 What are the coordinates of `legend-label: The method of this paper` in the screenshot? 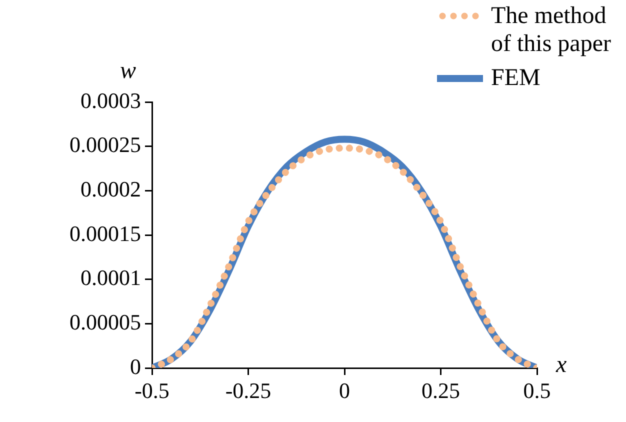 It's located at (551, 30).